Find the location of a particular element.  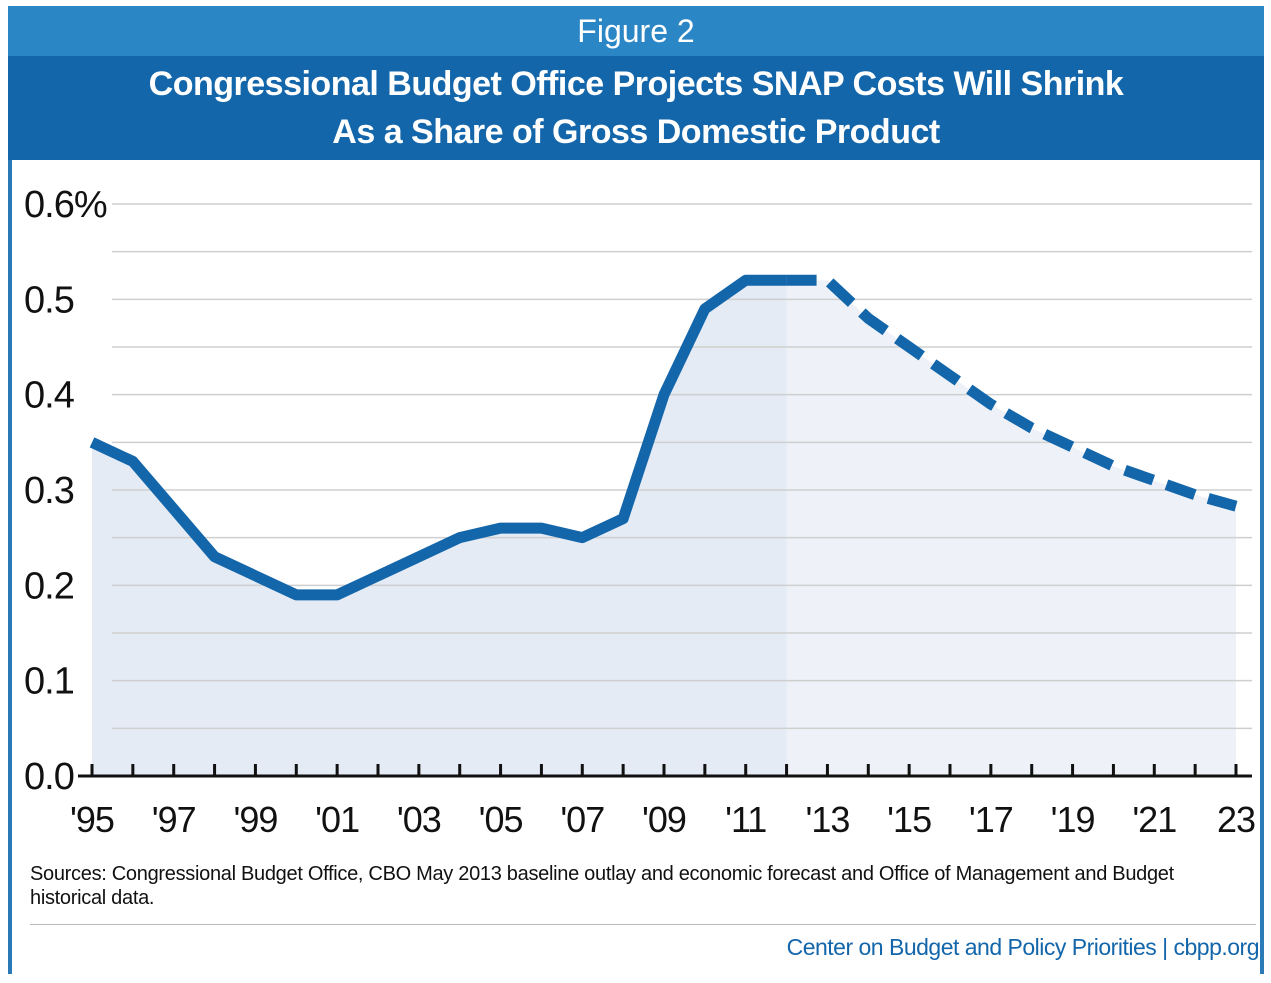

x-tick-label: '11 is located at coordinates (745, 819).